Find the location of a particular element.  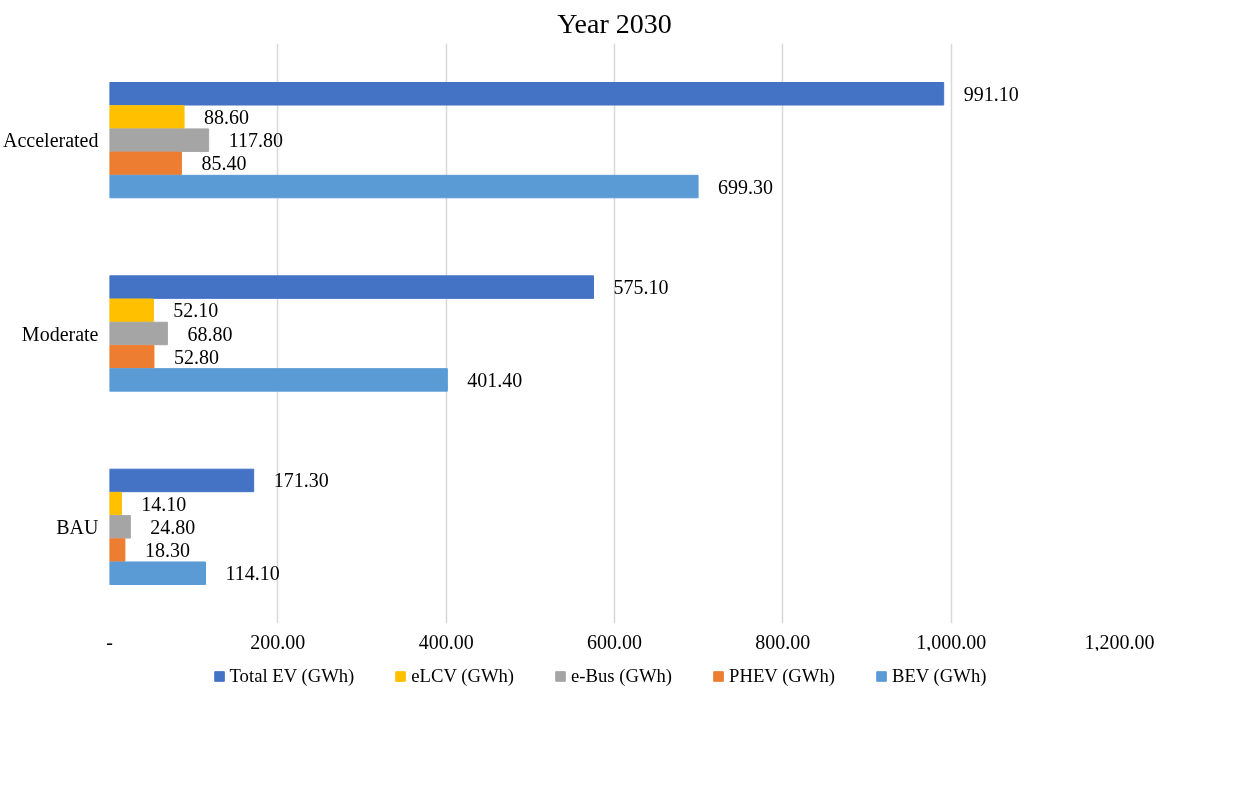

data-label: 24.80 is located at coordinates (173, 526).